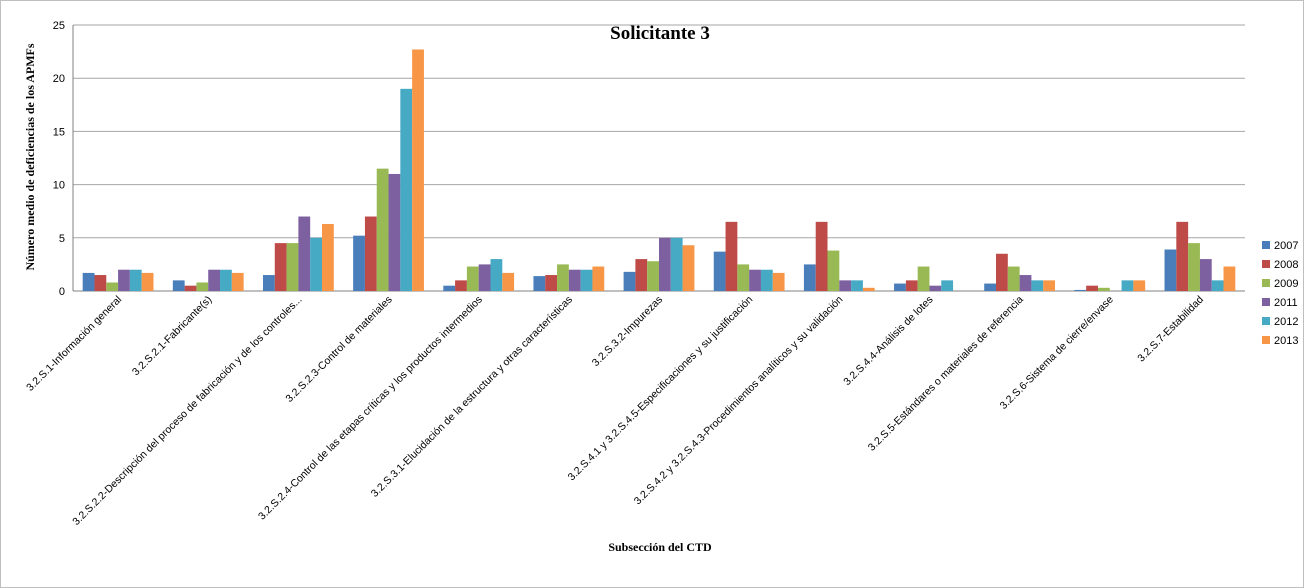 The image size is (1304, 588). What do you see at coordinates (1286, 341) in the screenshot?
I see `legend-label: 2013` at bounding box center [1286, 341].